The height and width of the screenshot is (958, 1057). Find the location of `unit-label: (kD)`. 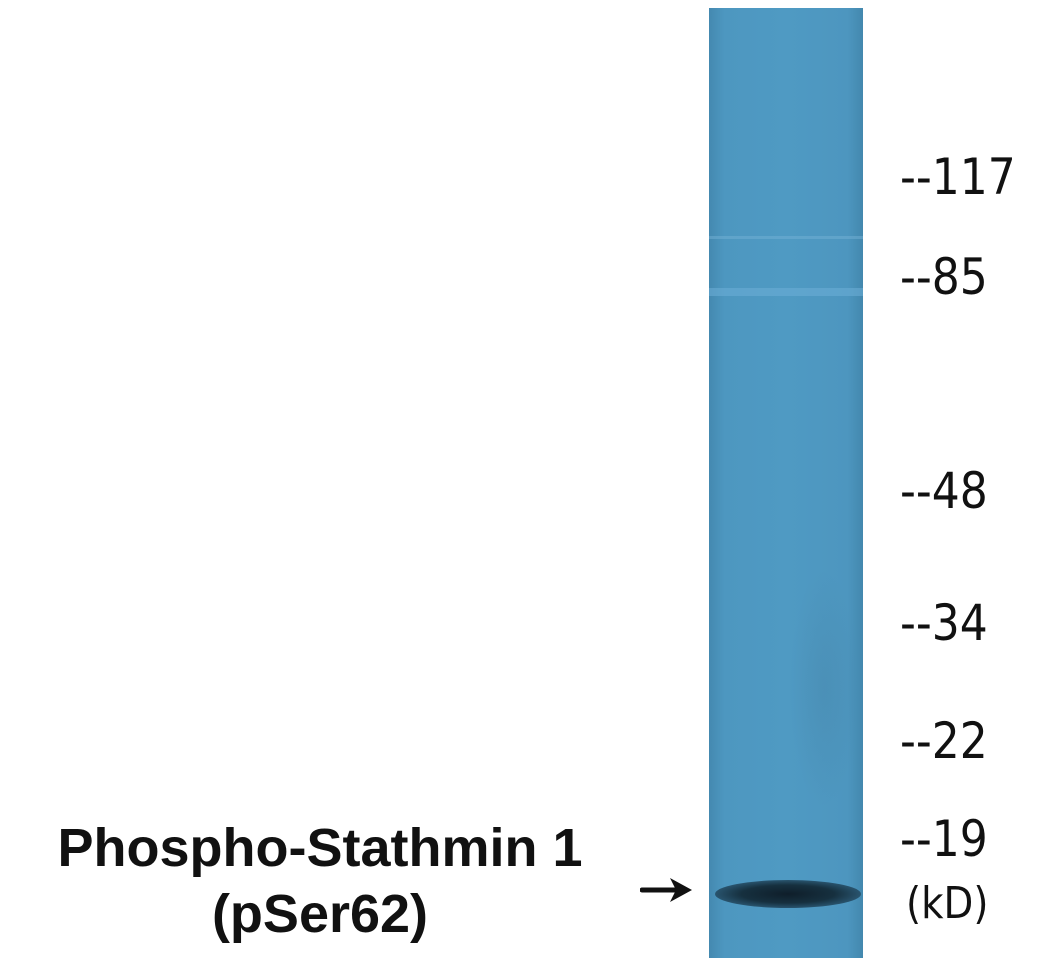

unit-label: (kD) is located at coordinates (947, 903).